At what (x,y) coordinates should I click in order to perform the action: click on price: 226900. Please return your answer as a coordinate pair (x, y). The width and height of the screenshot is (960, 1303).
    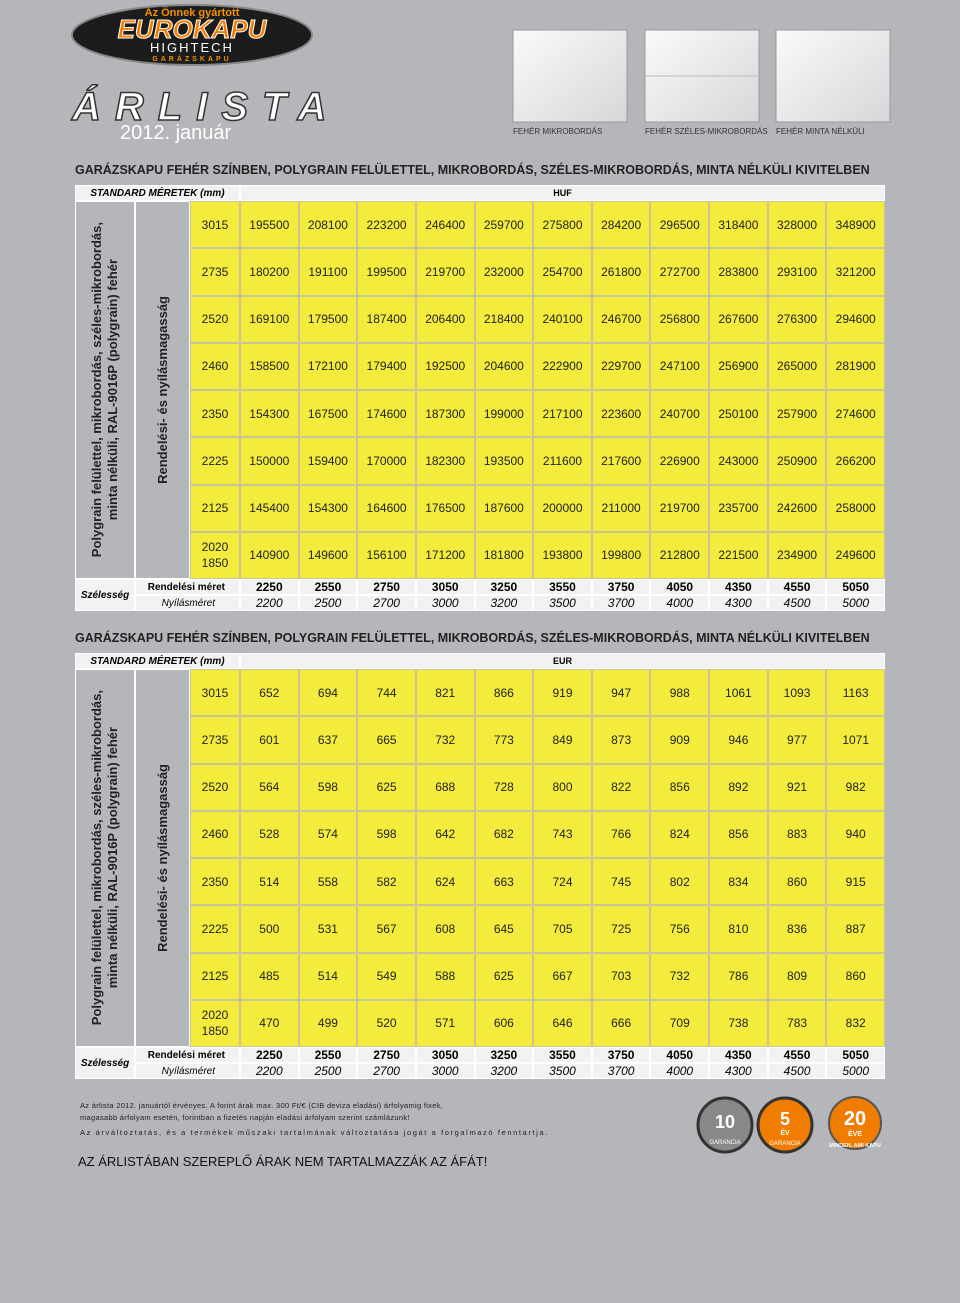
    Looking at the image, I should click on (680, 461).